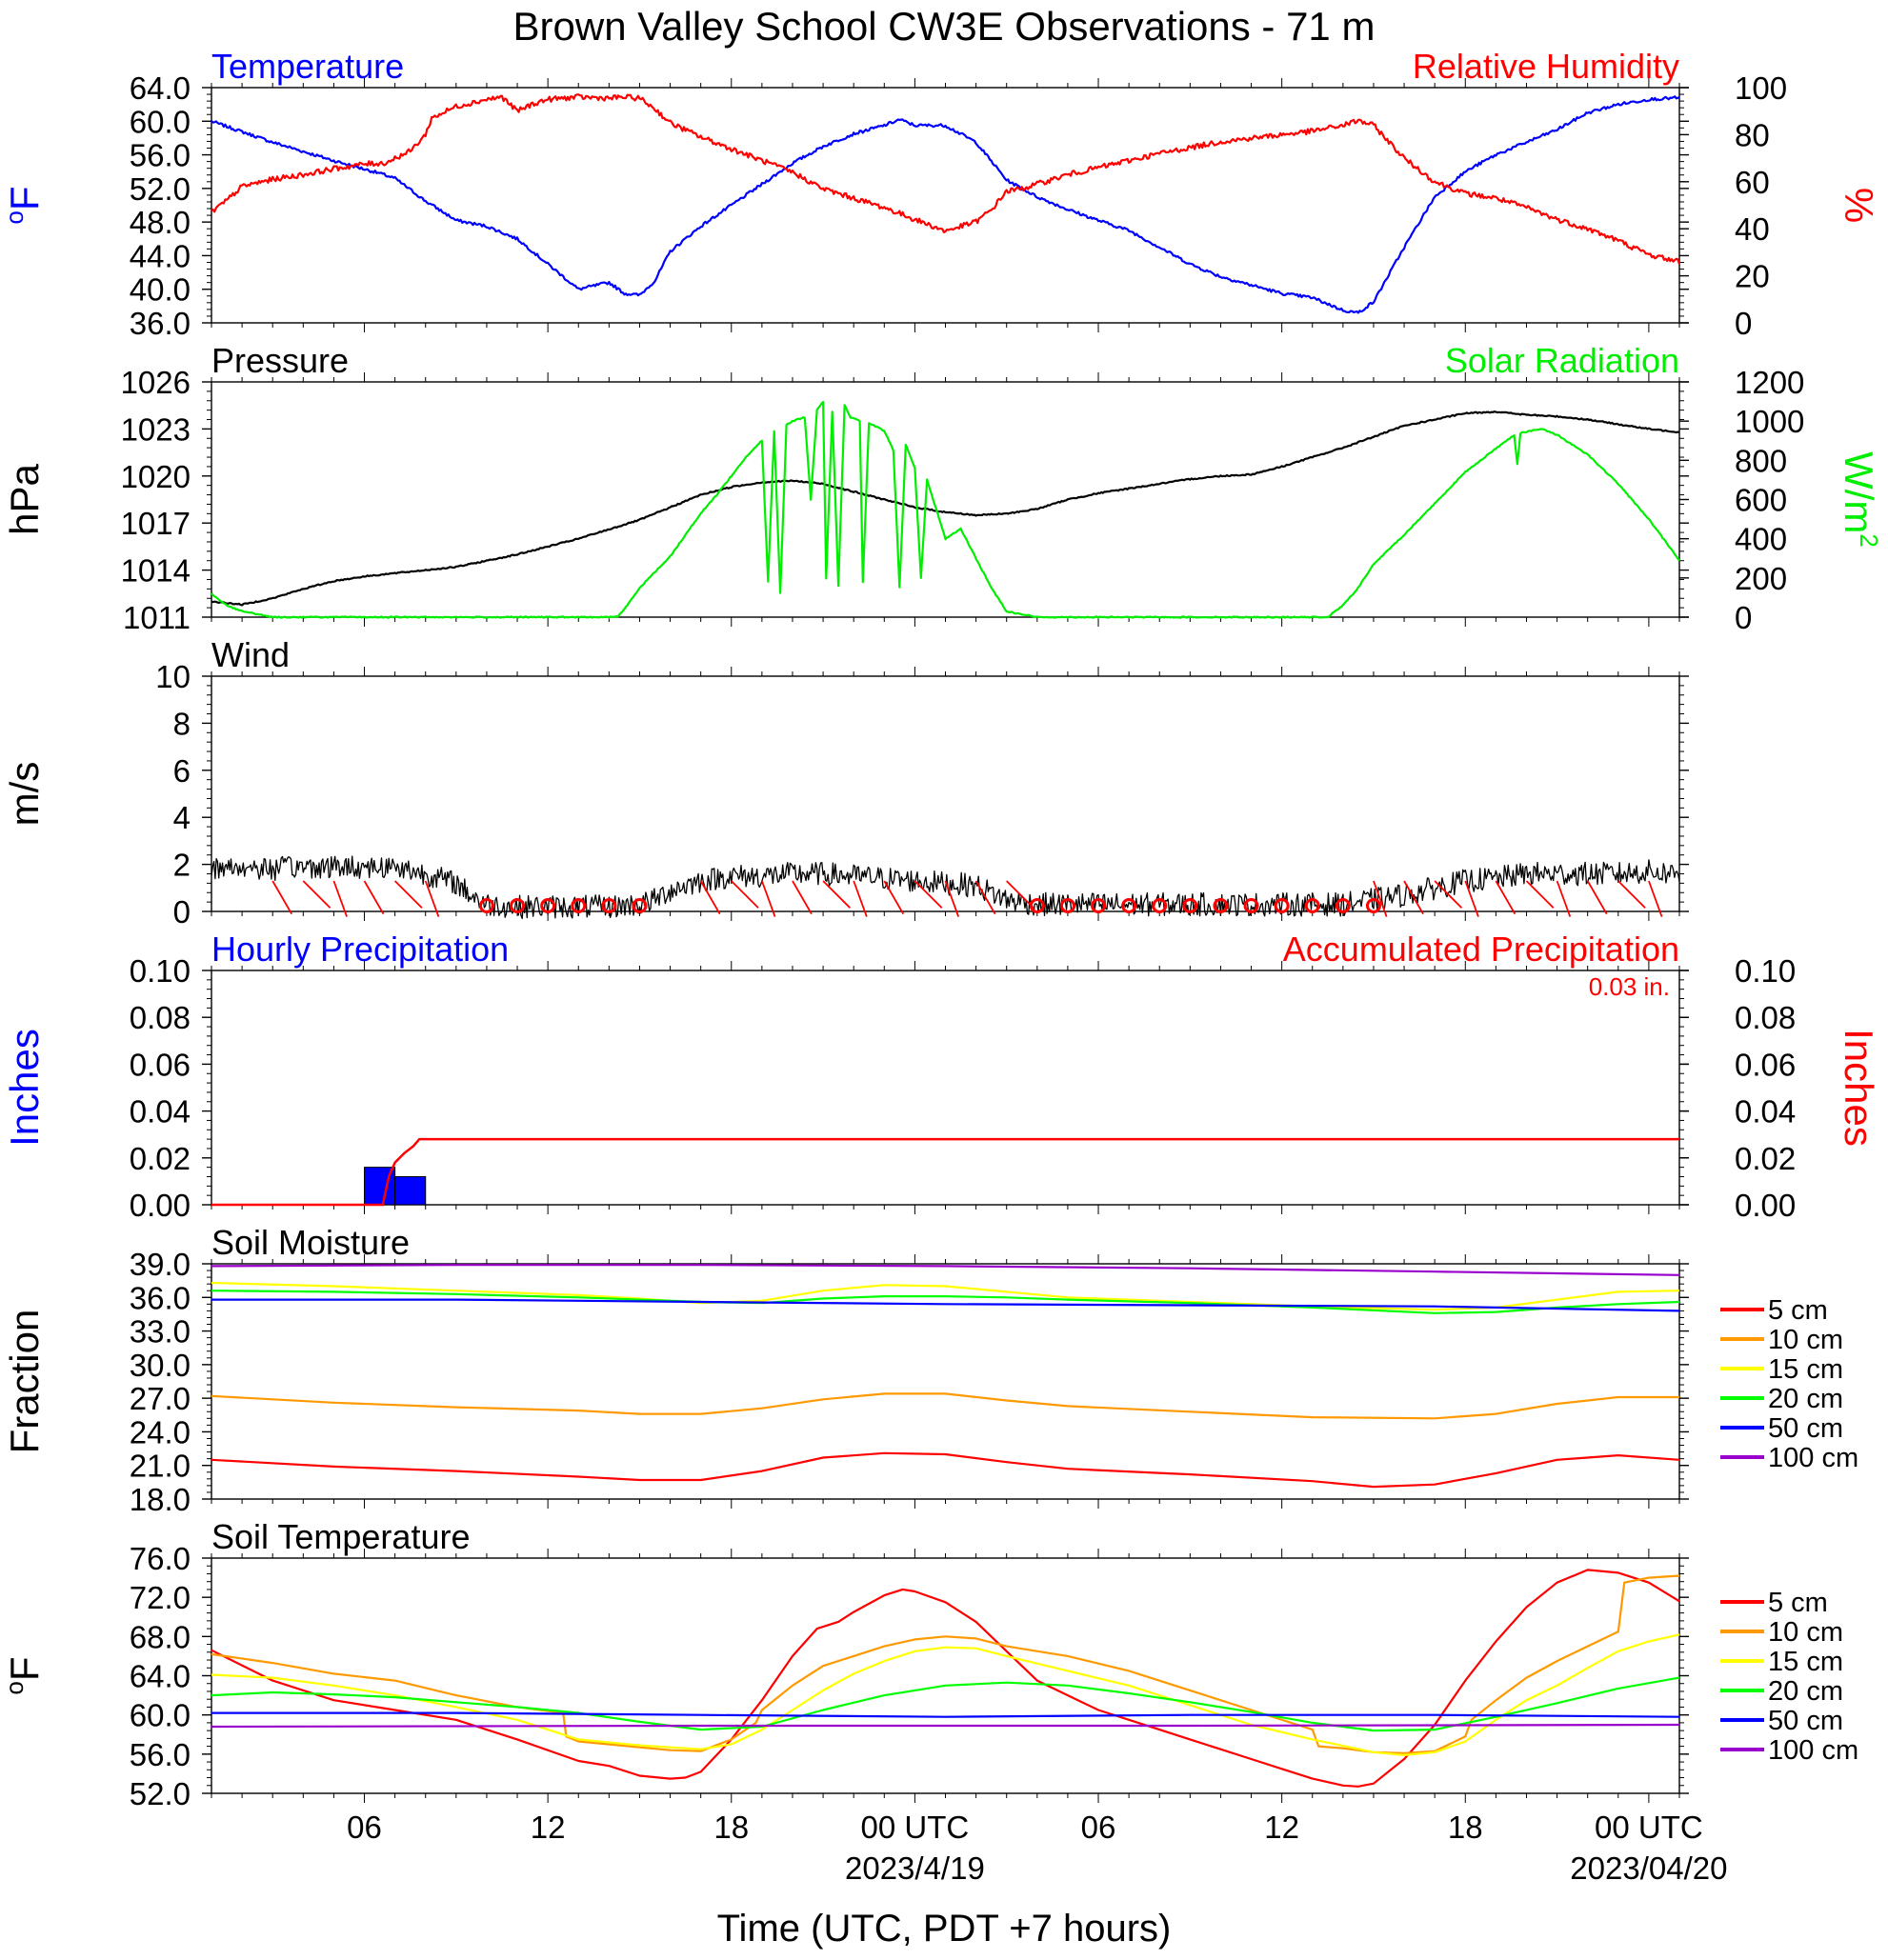 The image size is (1888, 1960). Describe the element at coordinates (945, 1172) in the screenshot. I see `accumulated-precip-line` at that location.